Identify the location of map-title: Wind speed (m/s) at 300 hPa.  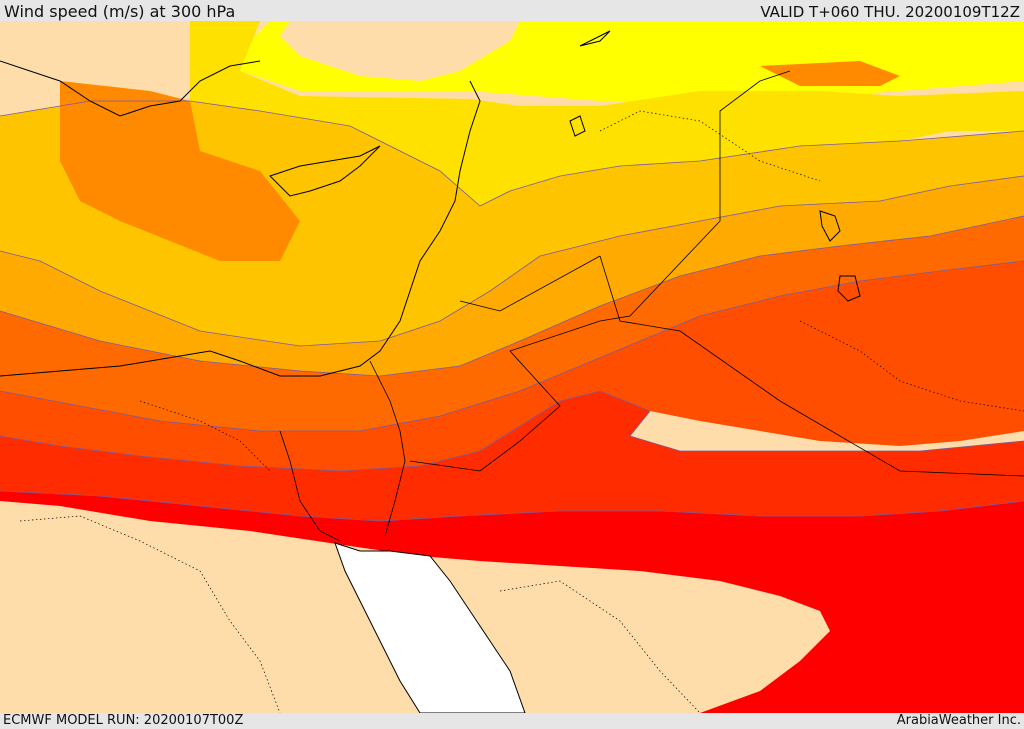
(120, 11).